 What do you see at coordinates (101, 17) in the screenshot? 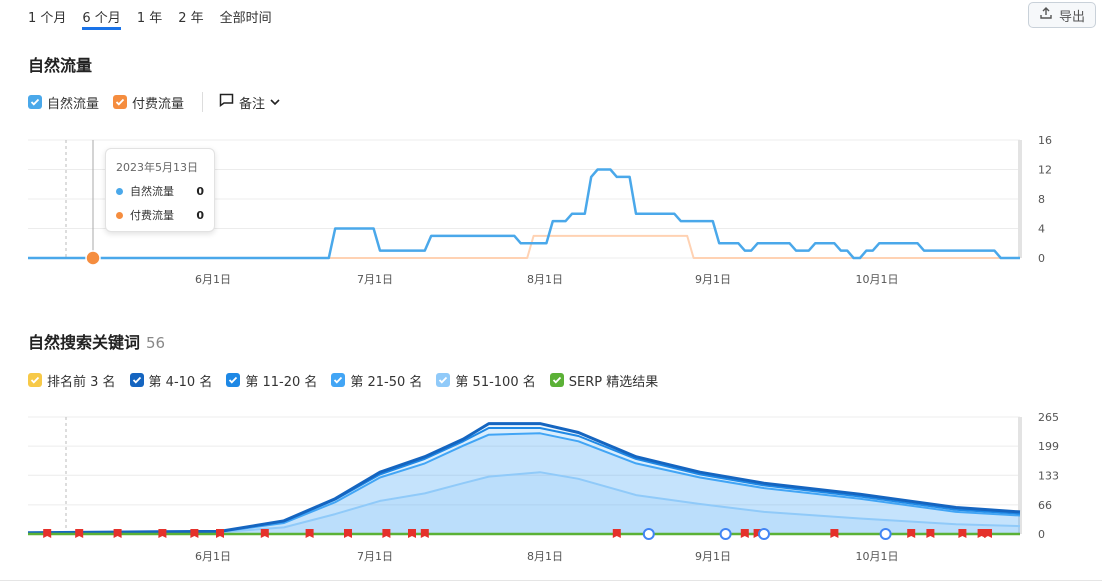
I see `tab-6-months: 6 个月` at bounding box center [101, 17].